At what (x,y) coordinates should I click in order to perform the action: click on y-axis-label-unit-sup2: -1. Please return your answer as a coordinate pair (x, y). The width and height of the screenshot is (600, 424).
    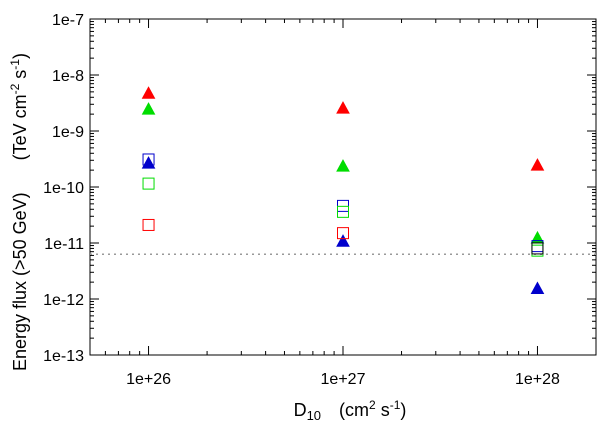
    Looking at the image, I should click on (15, 64).